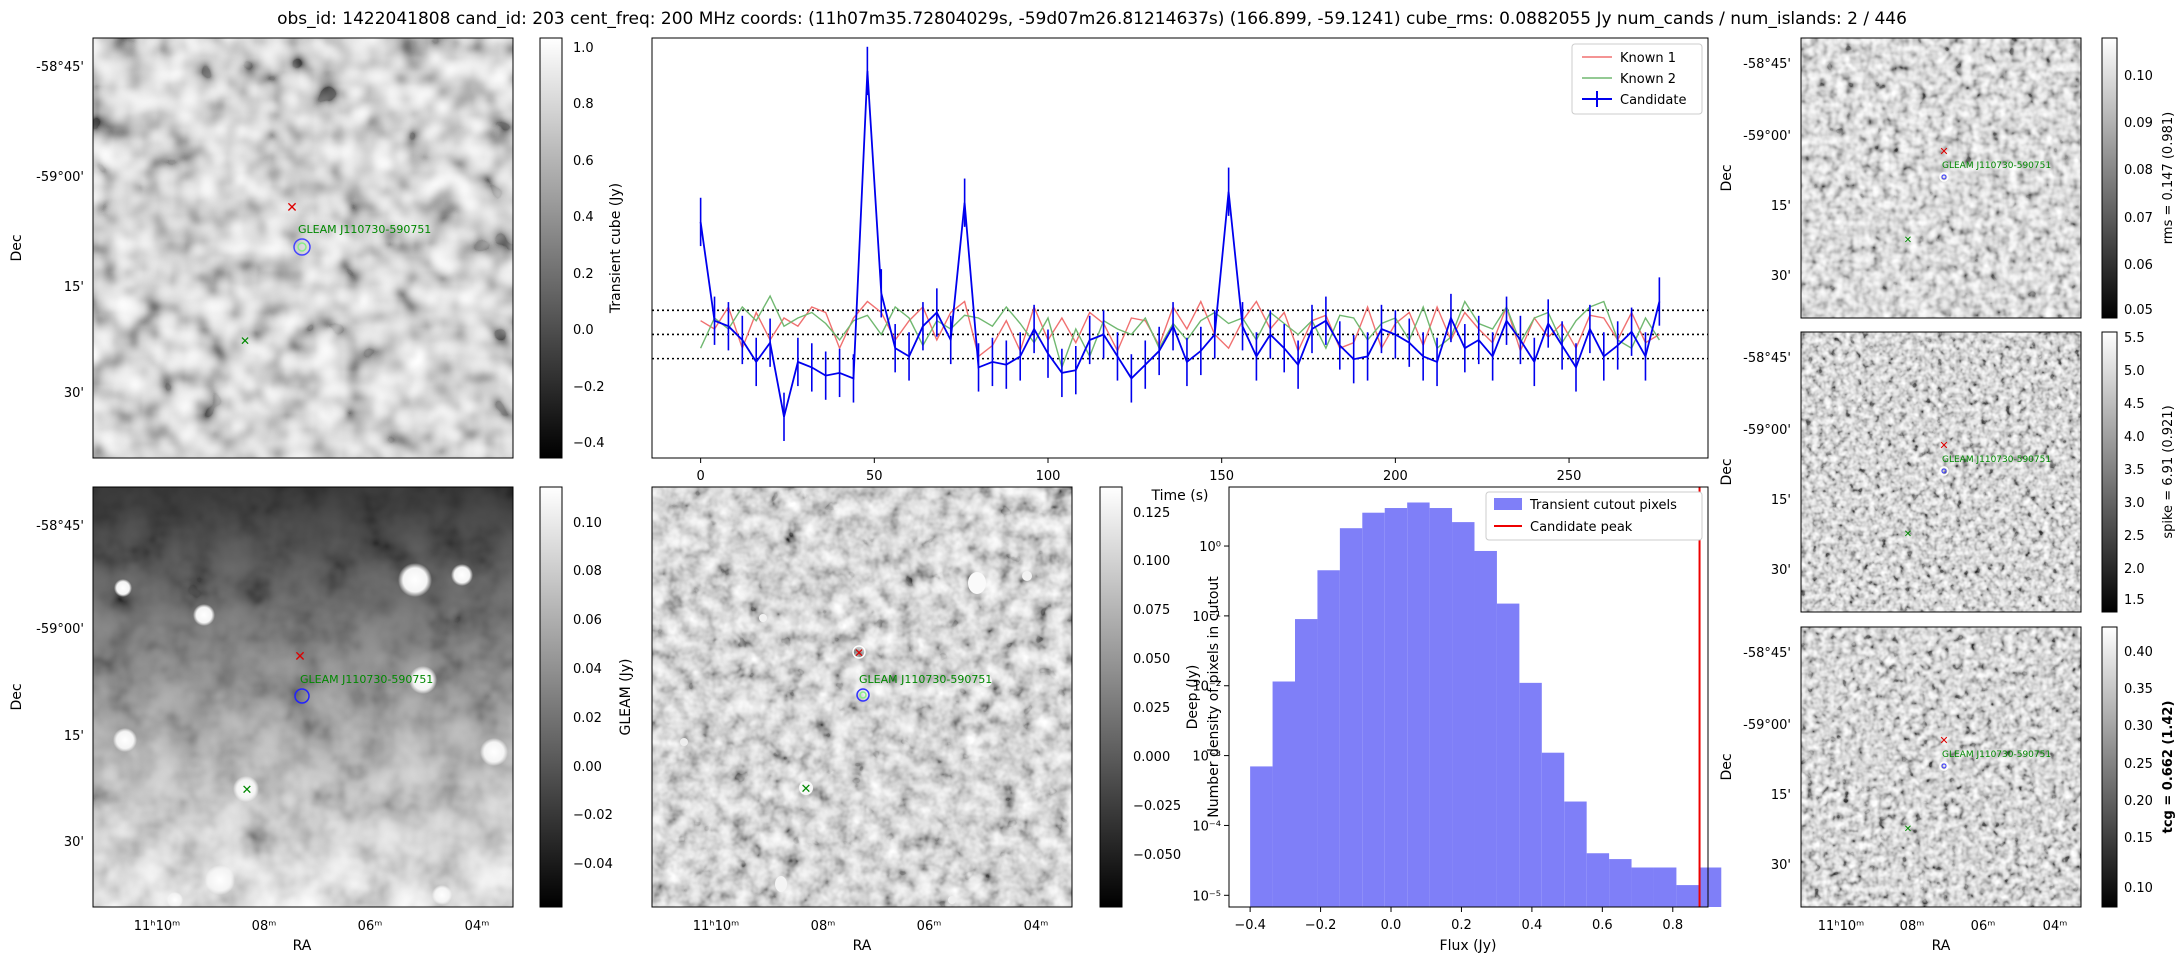  Describe the element at coordinates (335, 274) in the screenshot. I see `transient-cube-markers: ✕ ✕ GLEAM J110730-590751` at that location.